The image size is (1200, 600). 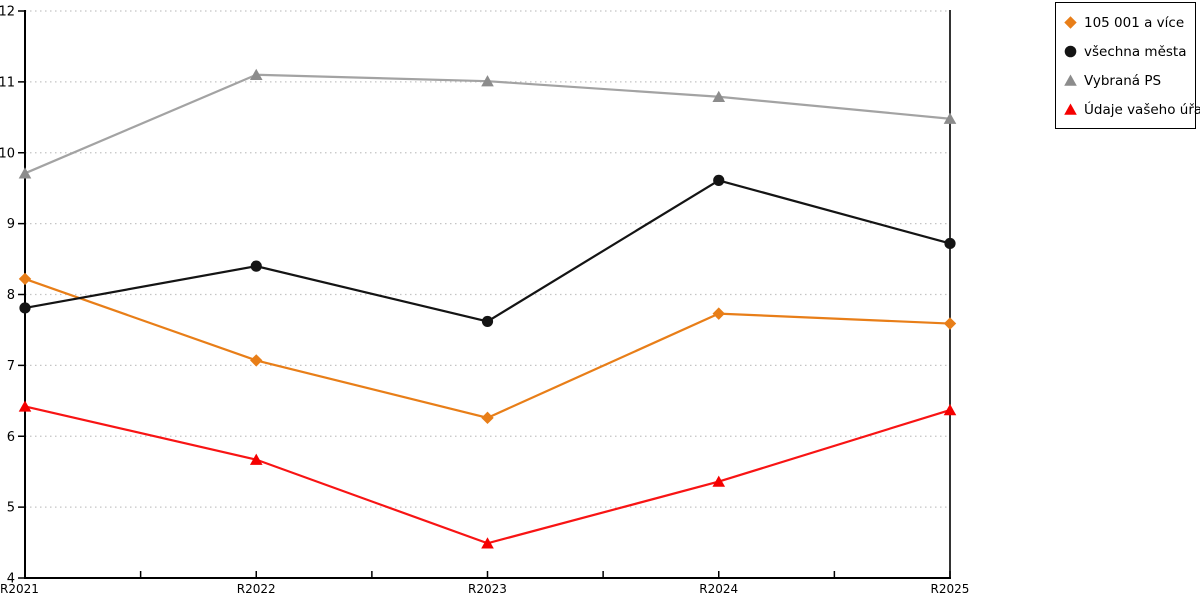 What do you see at coordinates (11, 224) in the screenshot?
I see `svg-text: 9` at bounding box center [11, 224].